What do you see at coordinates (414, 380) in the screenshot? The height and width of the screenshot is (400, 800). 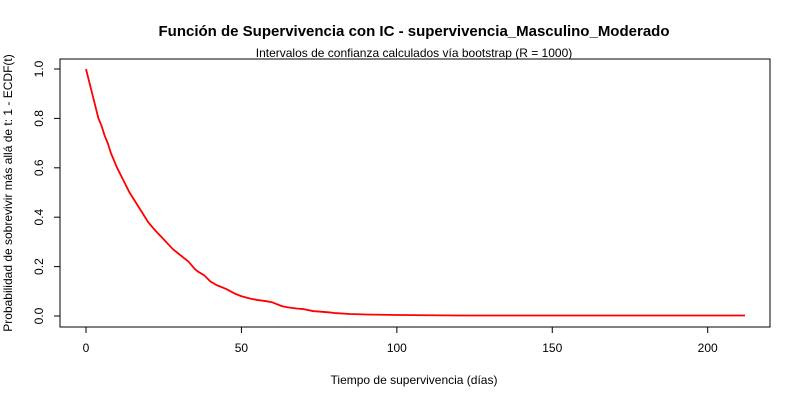 I see `x-axis-label: Tiempo de supervivencia (días)` at bounding box center [414, 380].